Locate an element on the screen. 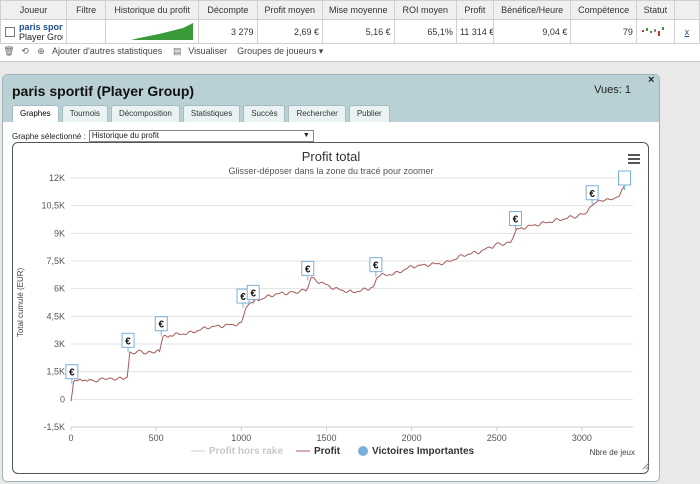 Image resolution: width=700 pixels, height=484 pixels. avg-roi-cell: 65,1% is located at coordinates (425, 31).